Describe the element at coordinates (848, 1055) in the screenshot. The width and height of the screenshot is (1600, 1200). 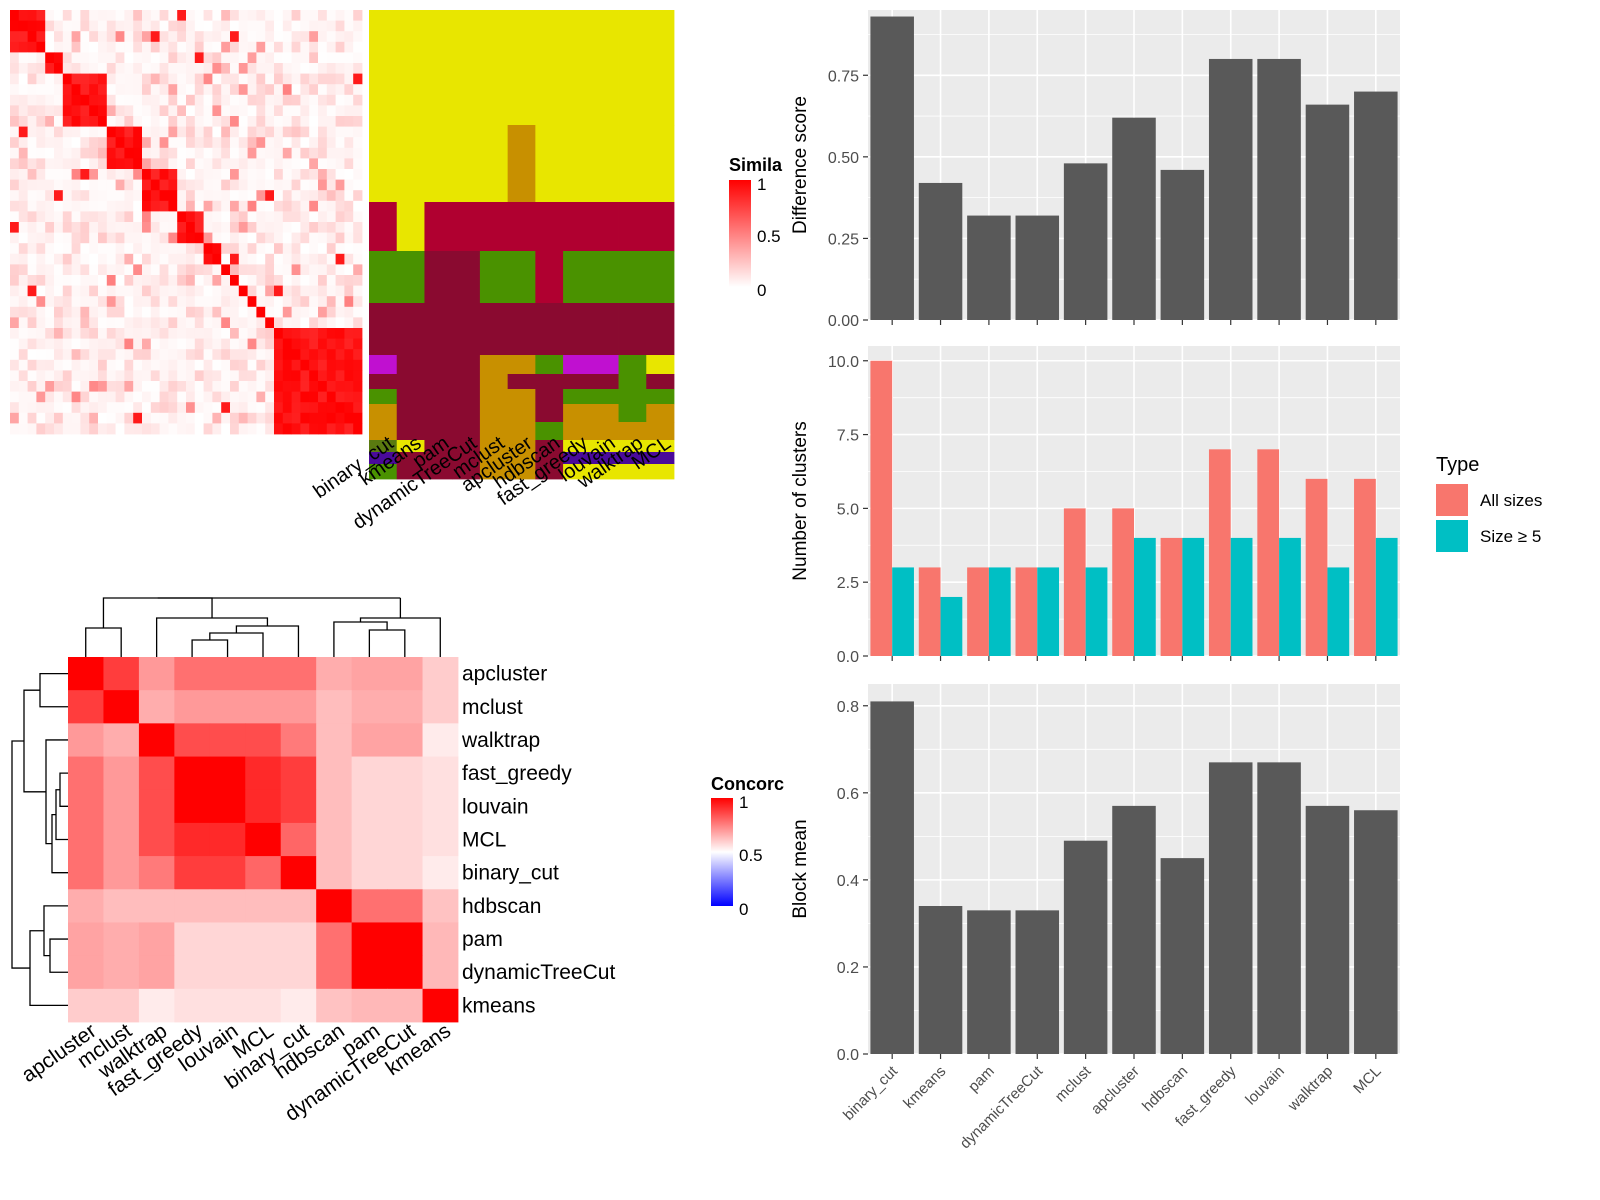
I see `y-tick-label: 0.0` at that location.